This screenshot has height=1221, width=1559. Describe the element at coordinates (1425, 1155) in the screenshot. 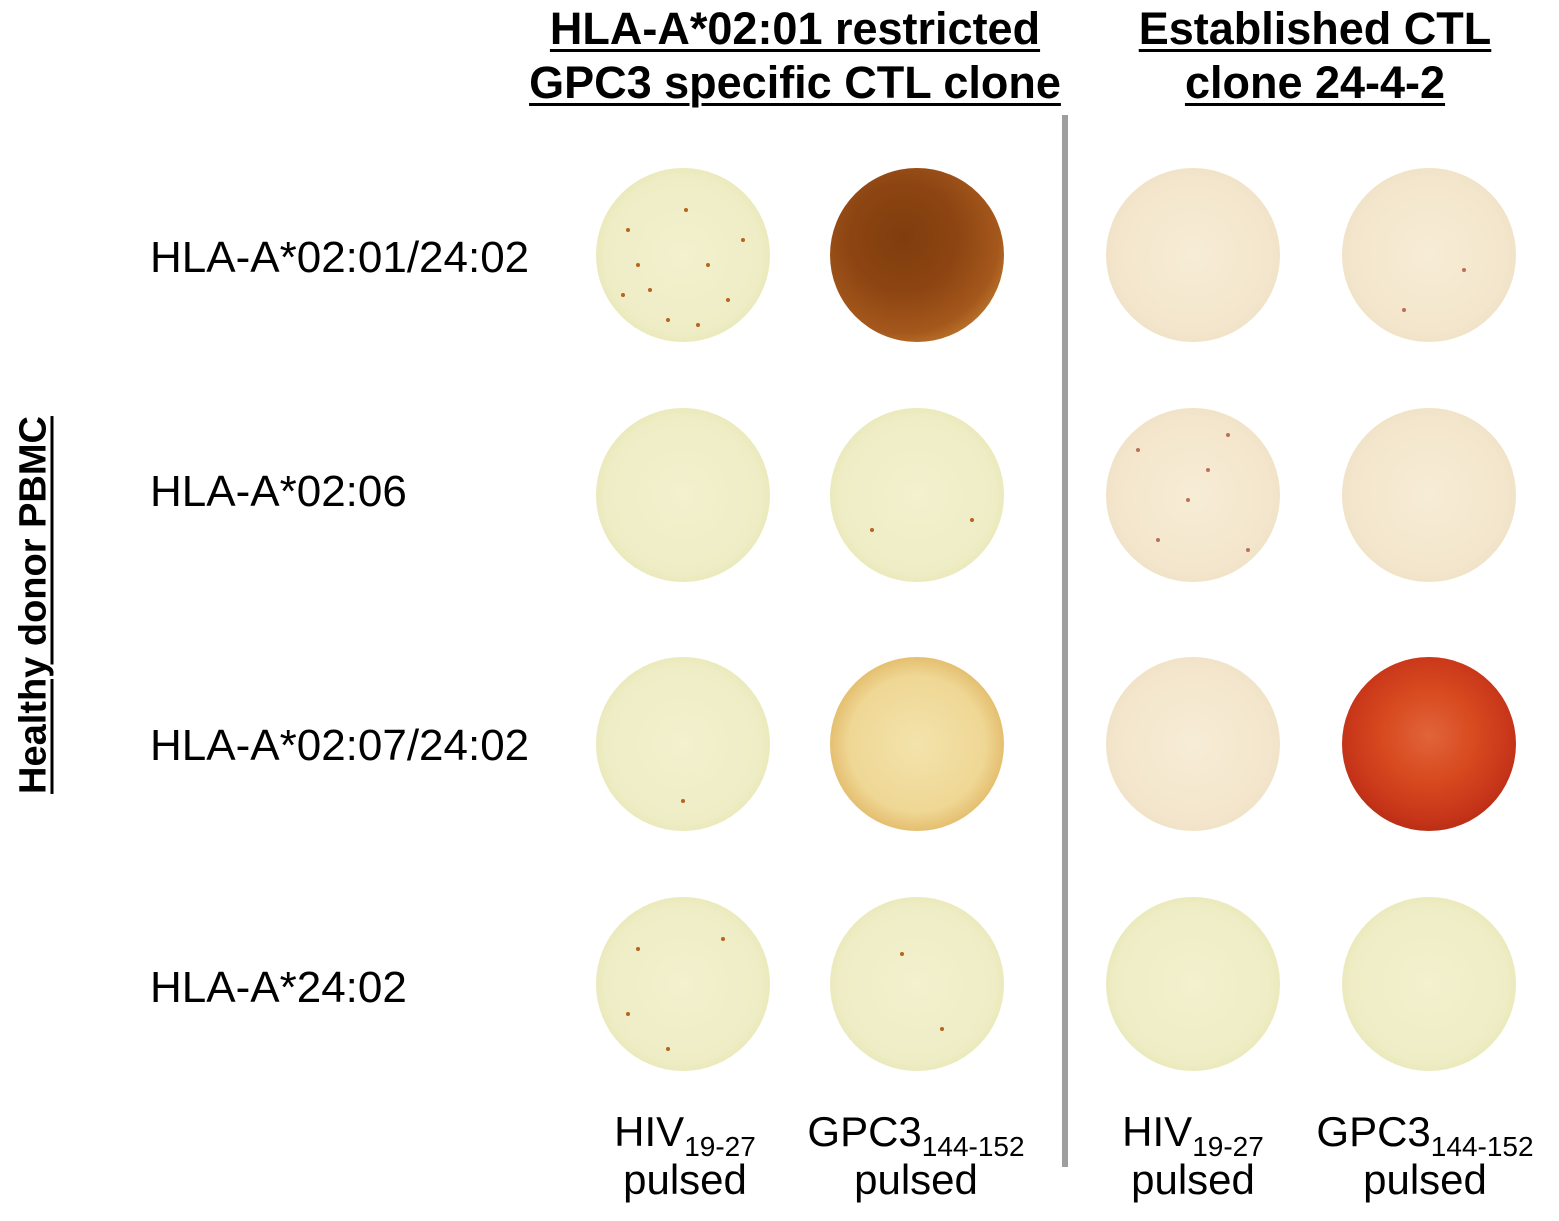

I see `col-label-4: GPC3144-152 pulsed` at that location.